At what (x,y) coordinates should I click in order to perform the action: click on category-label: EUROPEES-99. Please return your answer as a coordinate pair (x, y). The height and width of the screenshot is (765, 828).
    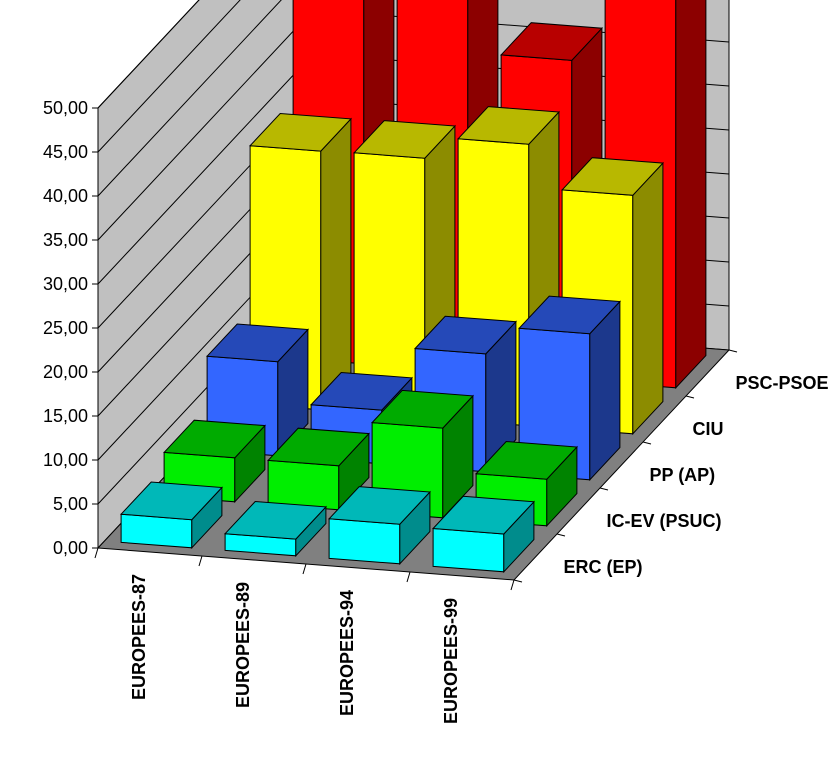
    Looking at the image, I should click on (451, 661).